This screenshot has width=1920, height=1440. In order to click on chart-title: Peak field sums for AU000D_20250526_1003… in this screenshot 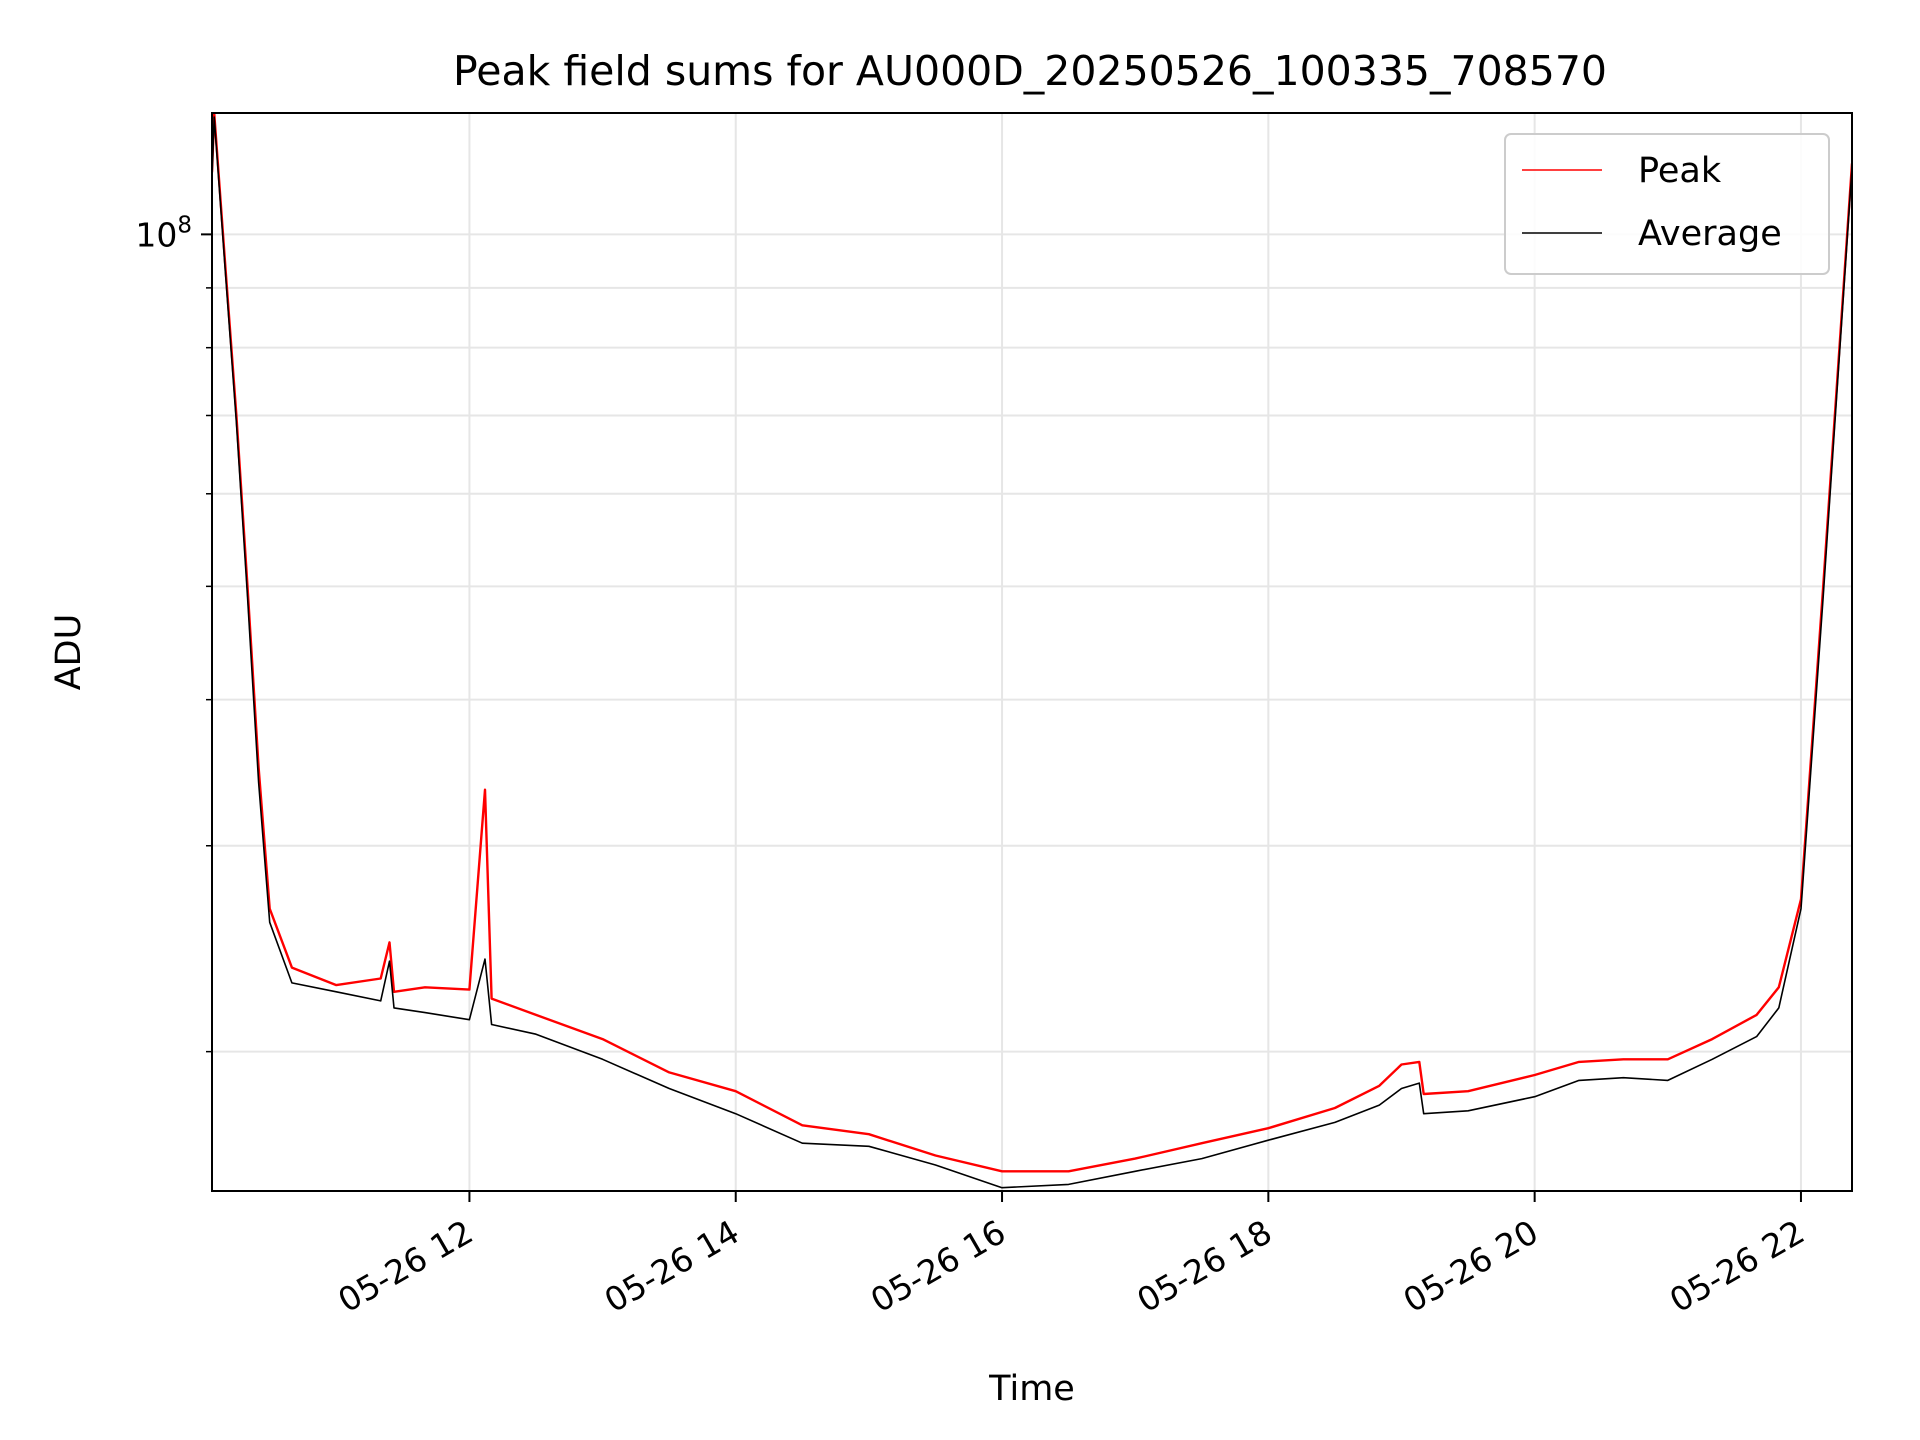, I will do `click(1030, 71)`.